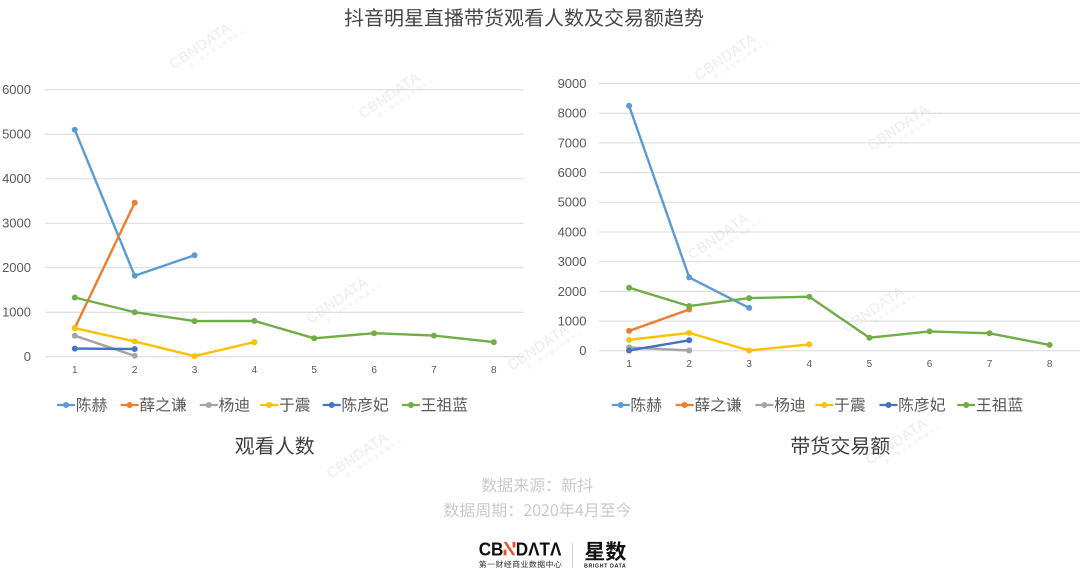 The image size is (1080, 578). Describe the element at coordinates (491, 549) in the screenshot. I see `svg-text: CB` at that location.